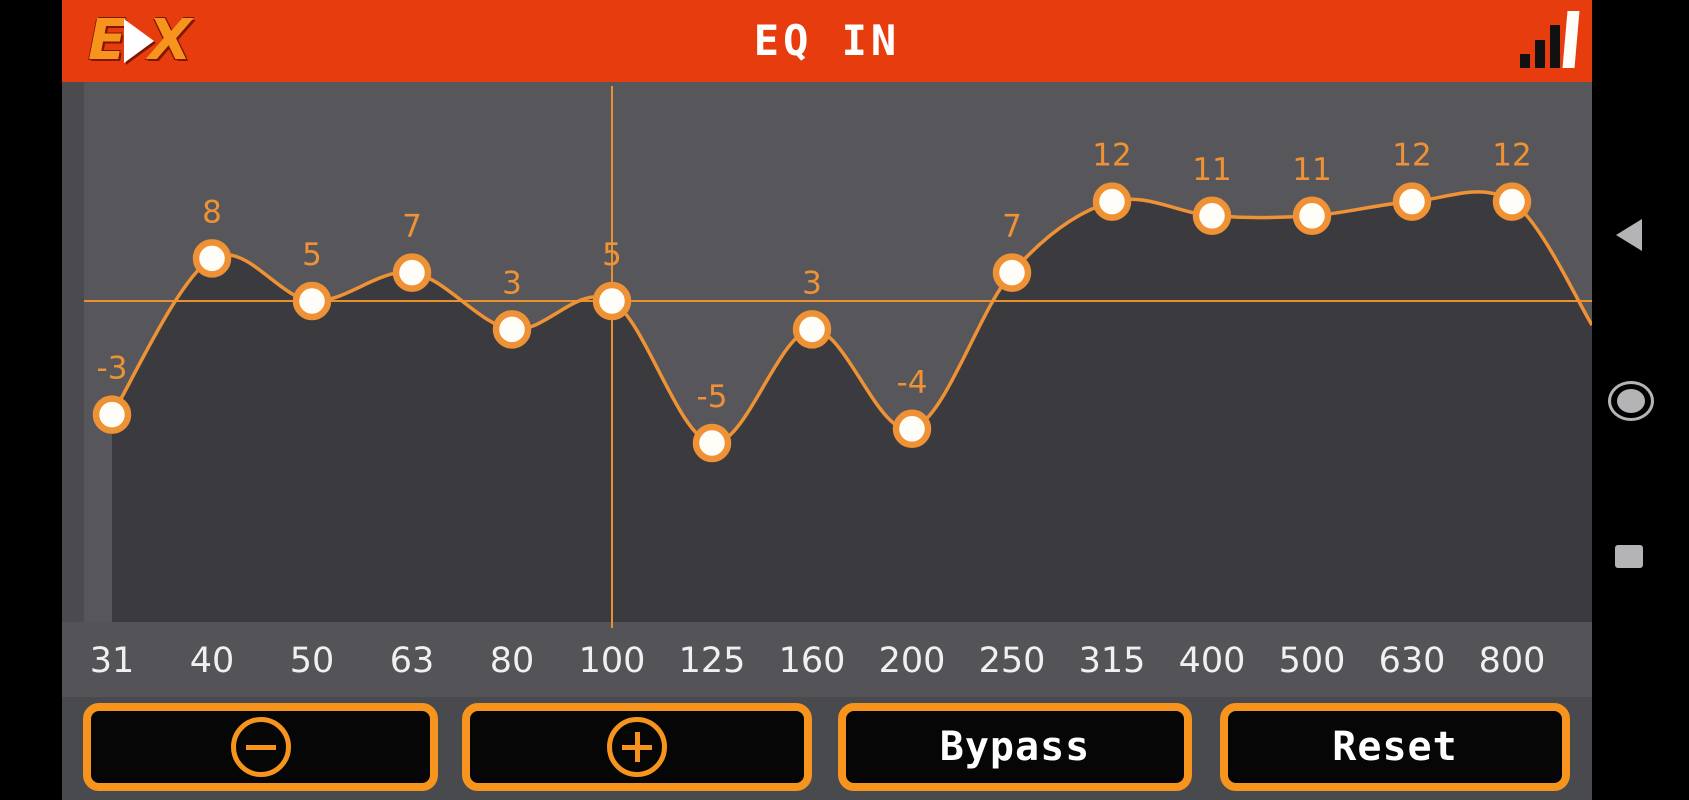 The height and width of the screenshot is (800, 1689). What do you see at coordinates (1312, 216) in the screenshot?
I see `eq-point-500hz` at bounding box center [1312, 216].